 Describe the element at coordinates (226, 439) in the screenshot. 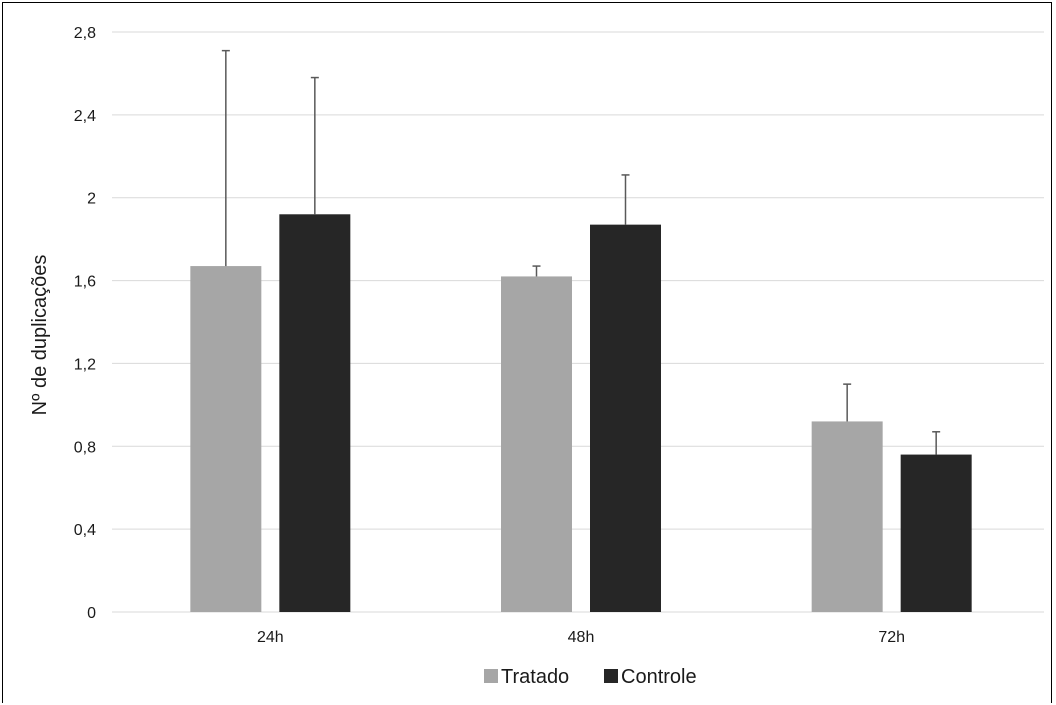

I see `bar-tratado-24h` at that location.